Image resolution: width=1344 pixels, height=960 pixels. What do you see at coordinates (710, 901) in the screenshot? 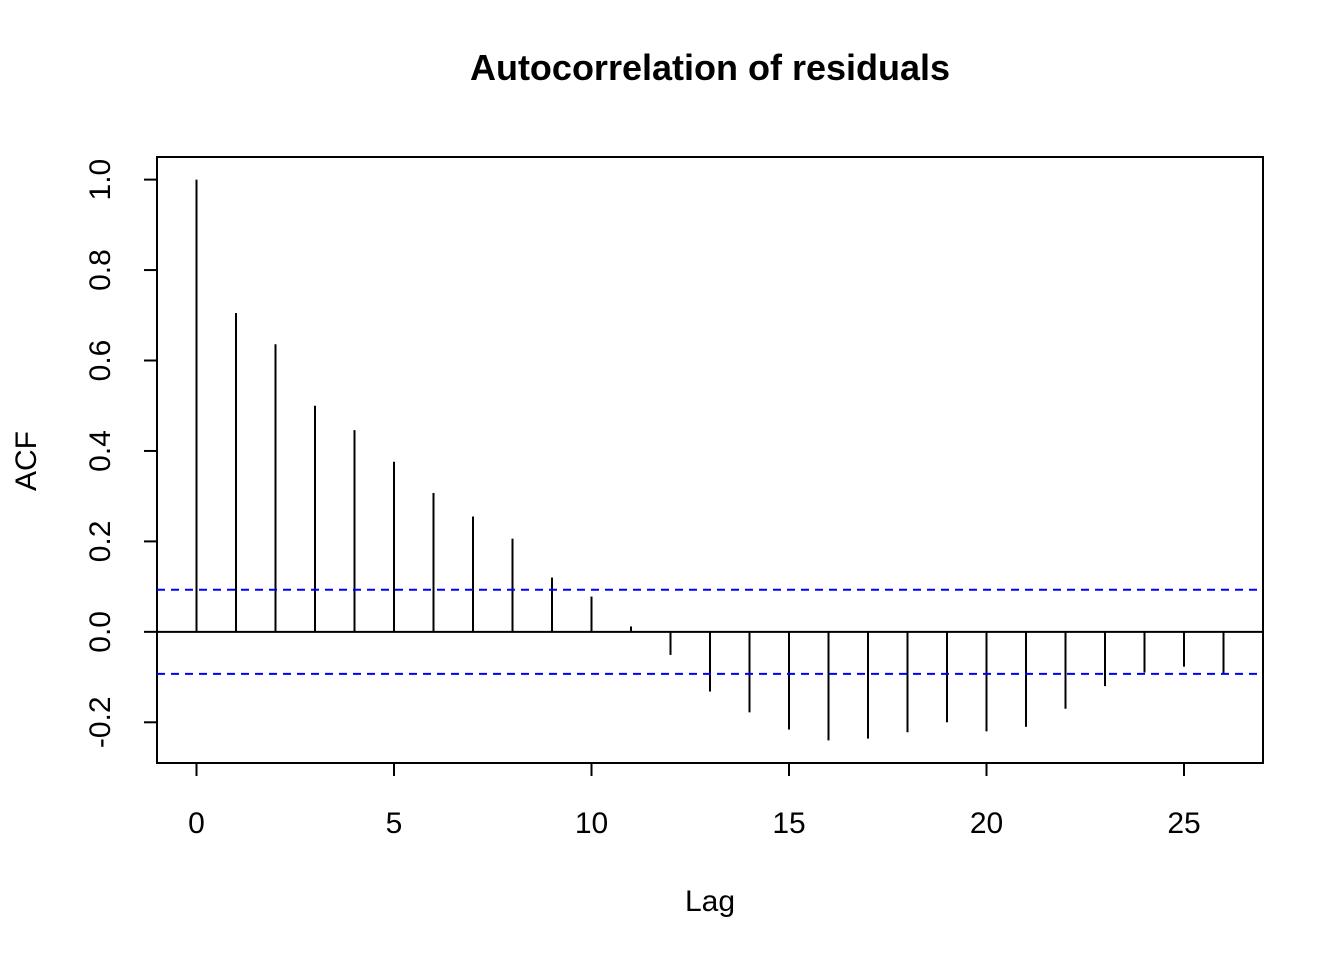
I see `x-axis-label: Lag` at bounding box center [710, 901].